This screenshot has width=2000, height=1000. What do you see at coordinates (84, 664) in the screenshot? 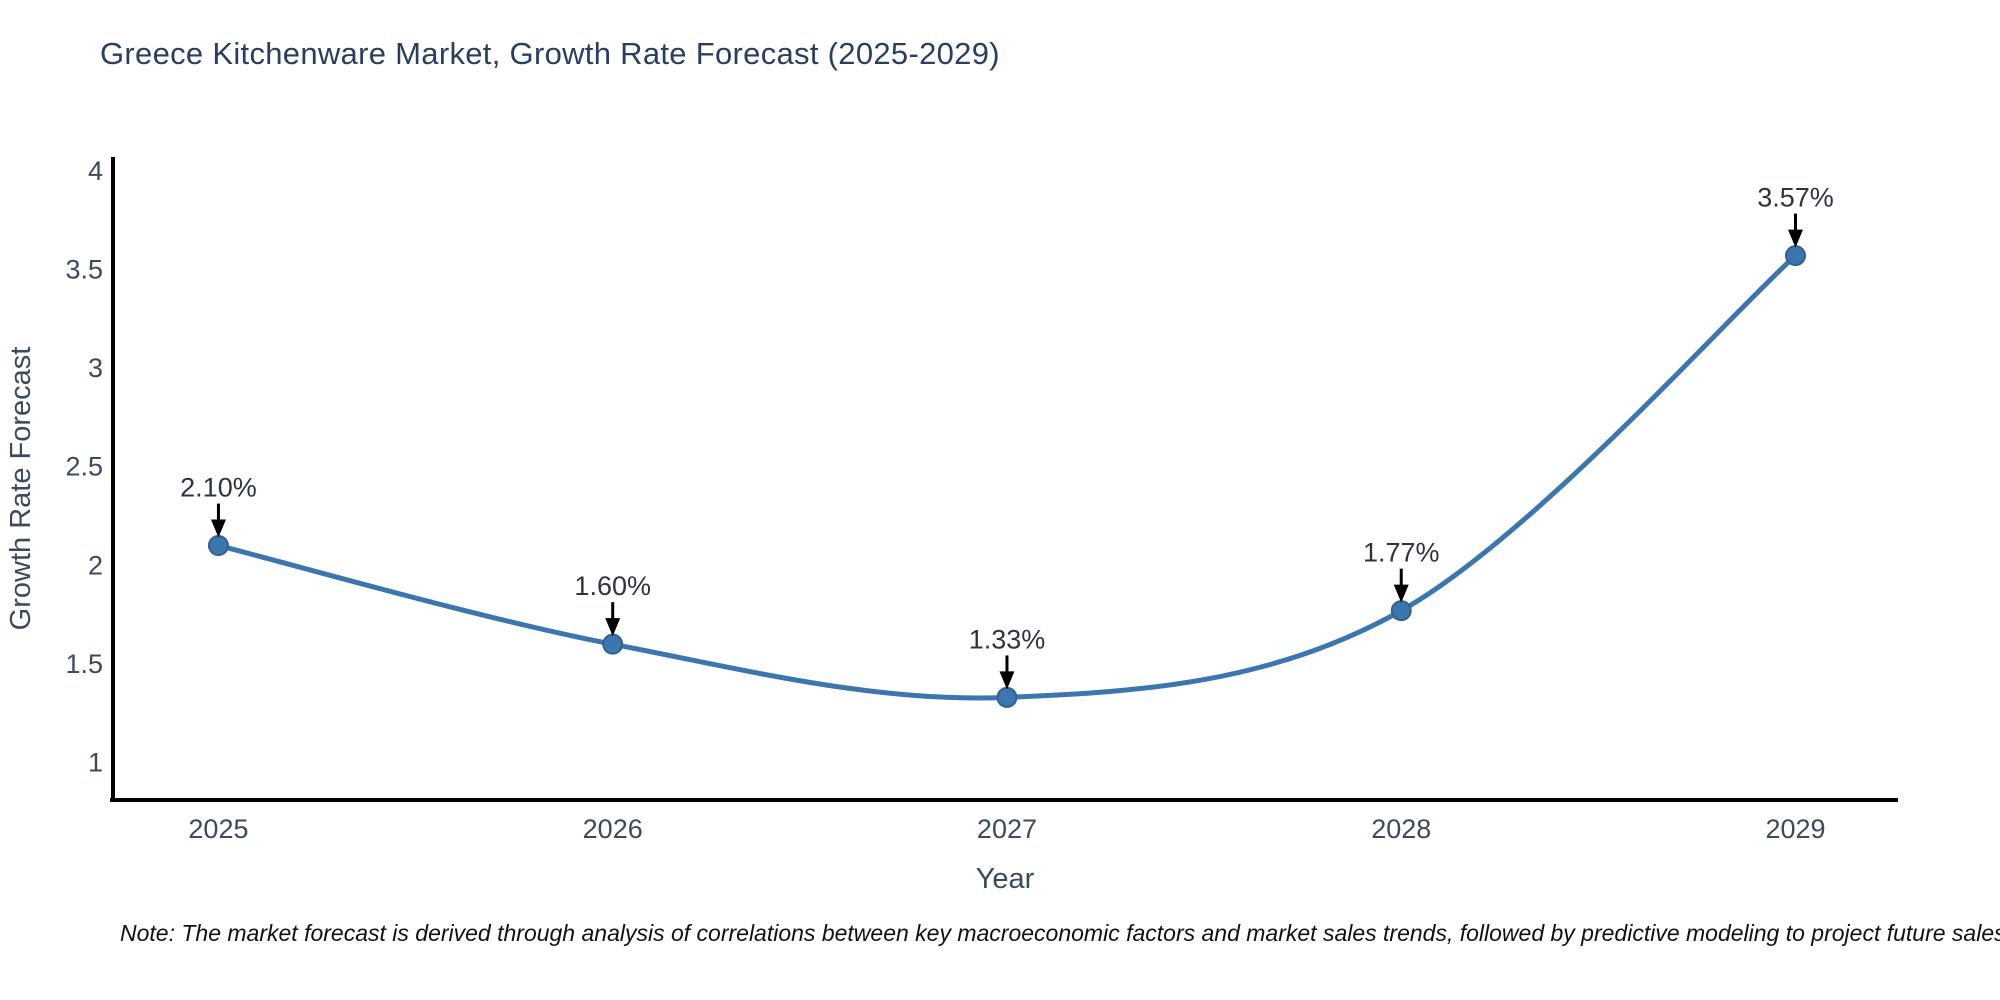
I see `y-tick-label: 1.5` at bounding box center [84, 664].